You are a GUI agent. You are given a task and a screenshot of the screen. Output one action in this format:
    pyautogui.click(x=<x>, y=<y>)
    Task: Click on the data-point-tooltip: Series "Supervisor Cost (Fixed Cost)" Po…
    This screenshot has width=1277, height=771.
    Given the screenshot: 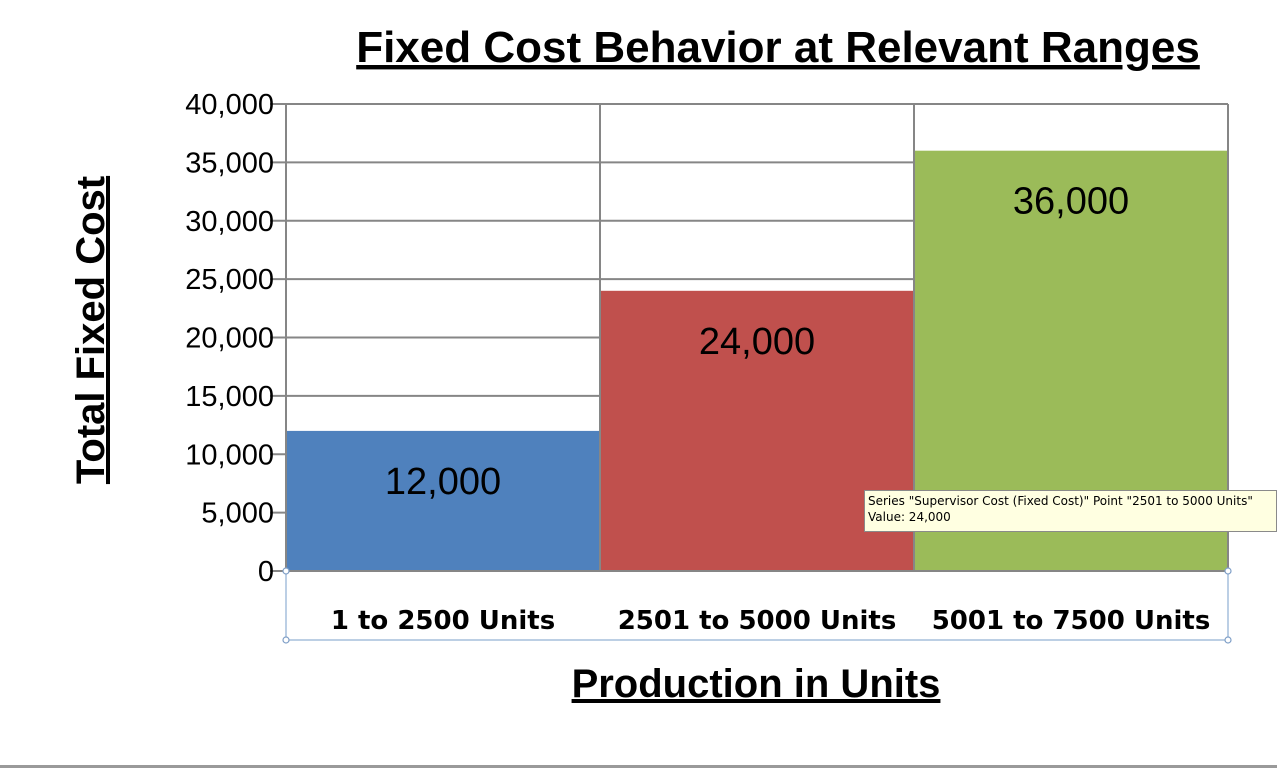 What is the action you would take?
    pyautogui.click(x=1070, y=511)
    